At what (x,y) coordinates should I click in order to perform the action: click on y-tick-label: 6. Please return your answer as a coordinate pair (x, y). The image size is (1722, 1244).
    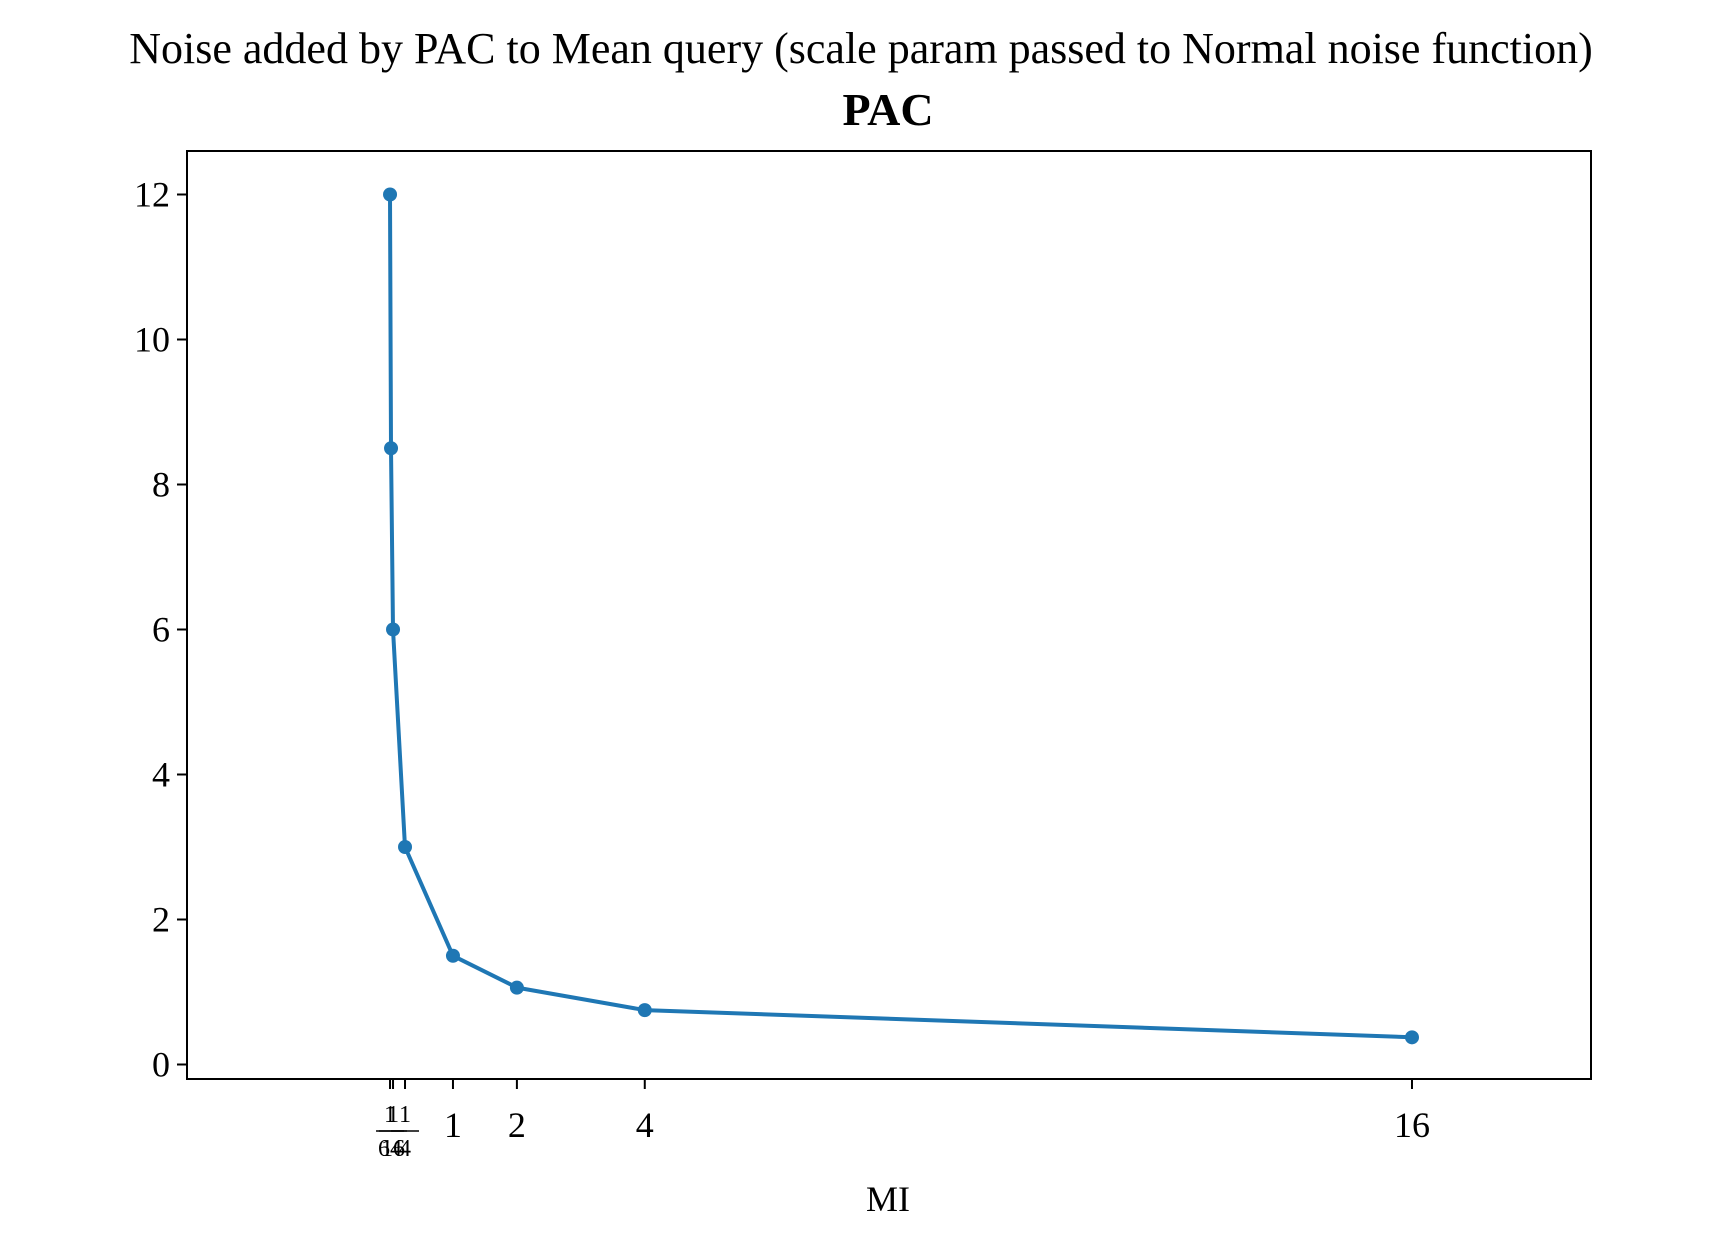
    Looking at the image, I should click on (161, 630).